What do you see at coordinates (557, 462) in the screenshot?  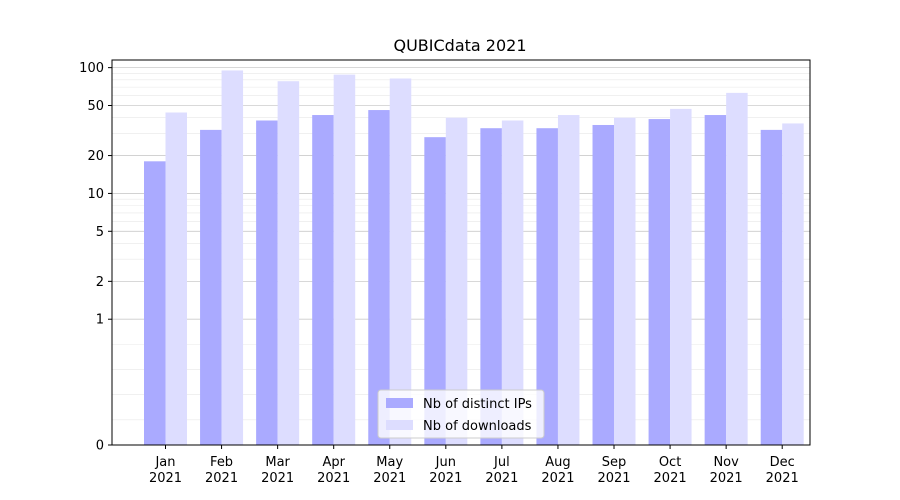 I see `x-tick-label-month: Aug` at bounding box center [557, 462].